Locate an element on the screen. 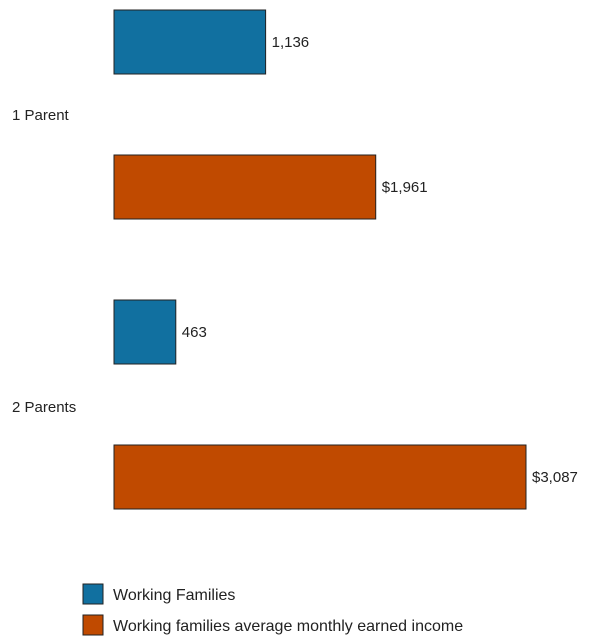 The image size is (594, 638). legend-swatch-average-monthly-income is located at coordinates (93, 625).